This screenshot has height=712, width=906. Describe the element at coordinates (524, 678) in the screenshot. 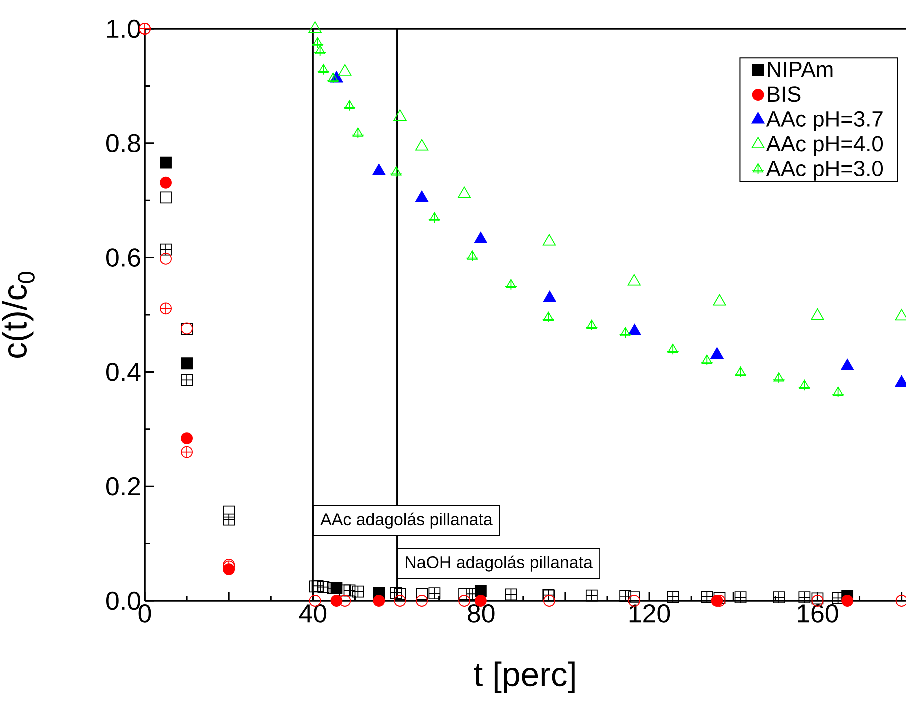

I see `x-axis-title: t [perc]` at that location.